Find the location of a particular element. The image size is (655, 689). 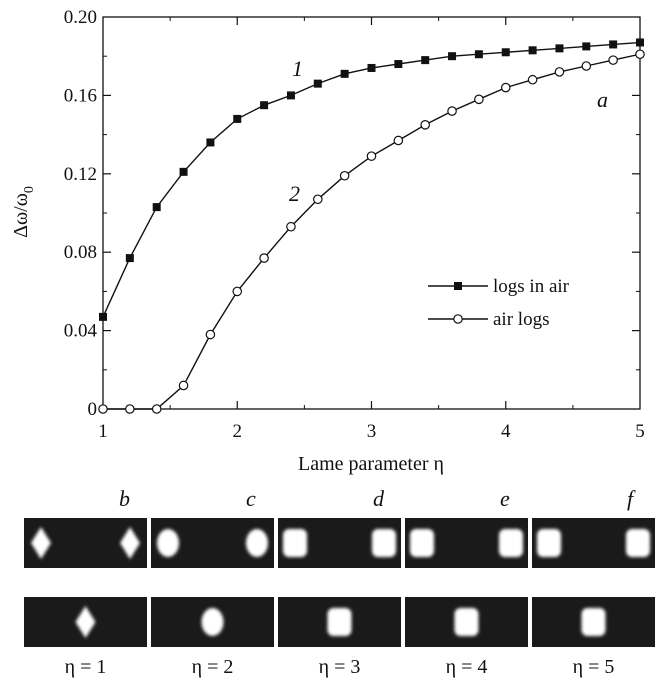

y-tick-label: 0.04 is located at coordinates (81, 331).